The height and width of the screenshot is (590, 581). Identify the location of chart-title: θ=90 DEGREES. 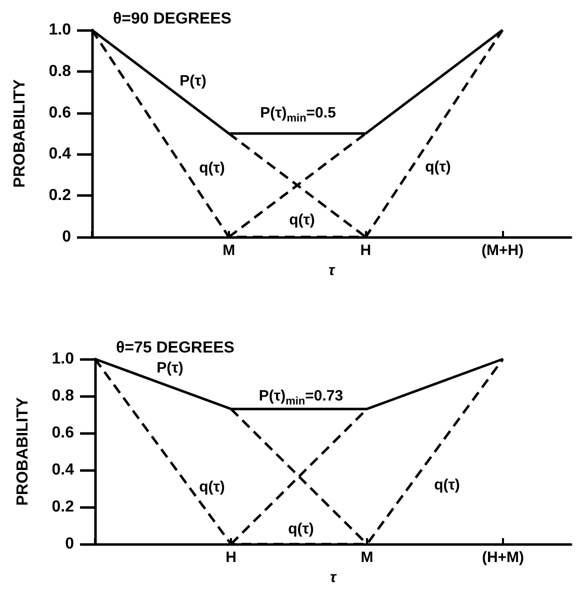
(172, 19).